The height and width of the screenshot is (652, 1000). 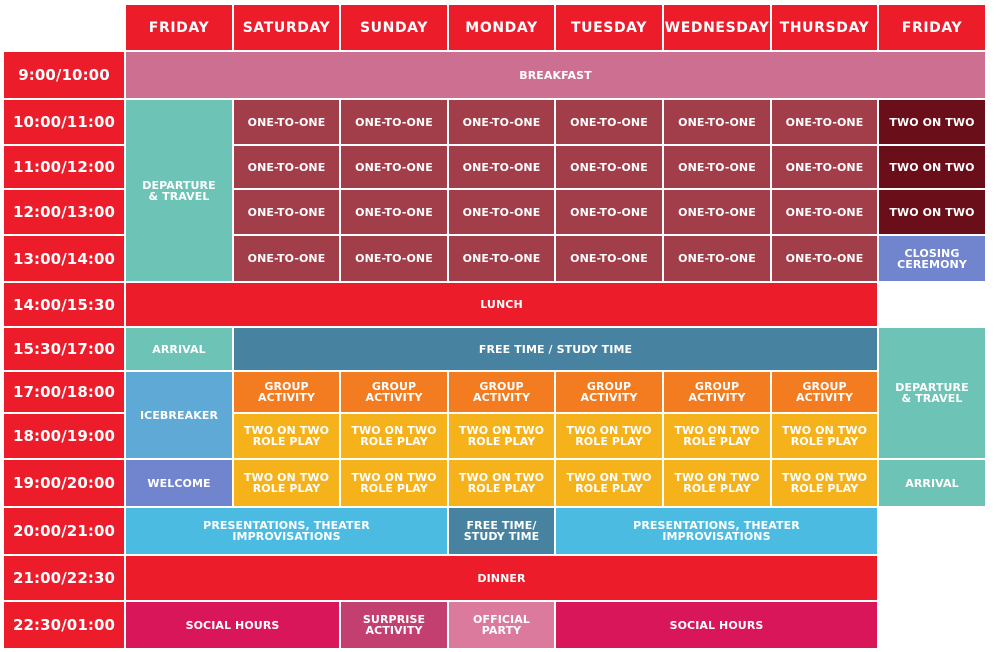 I want to click on time-slot: 20:00/21:00, so click(x=64, y=531).